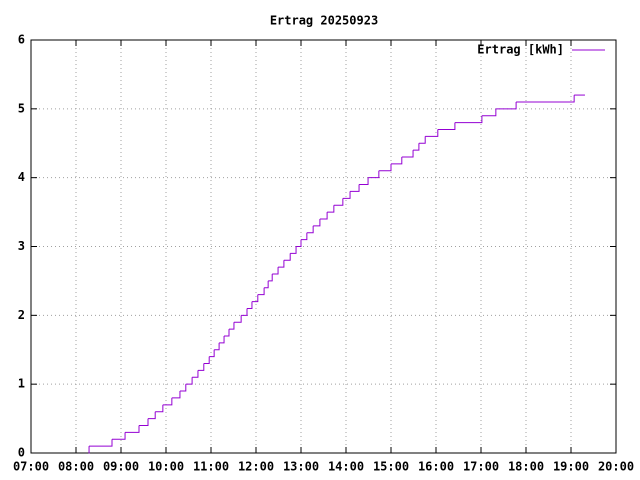  I want to click on x-tick-label: 17:00, so click(481, 467).